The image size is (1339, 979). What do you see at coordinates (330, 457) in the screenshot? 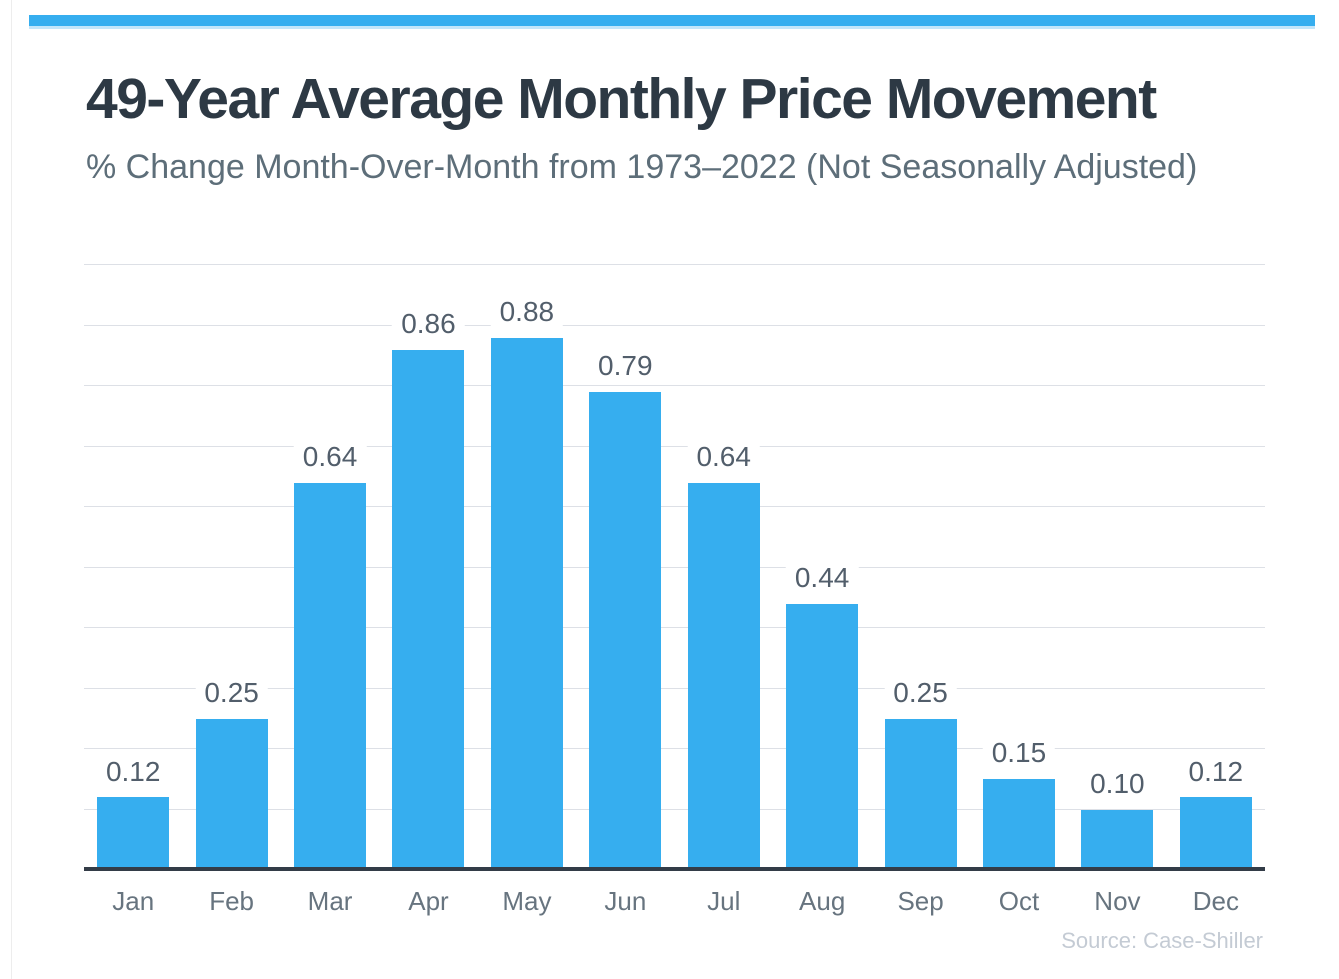
I see `value-label-mar: 0.64` at bounding box center [330, 457].